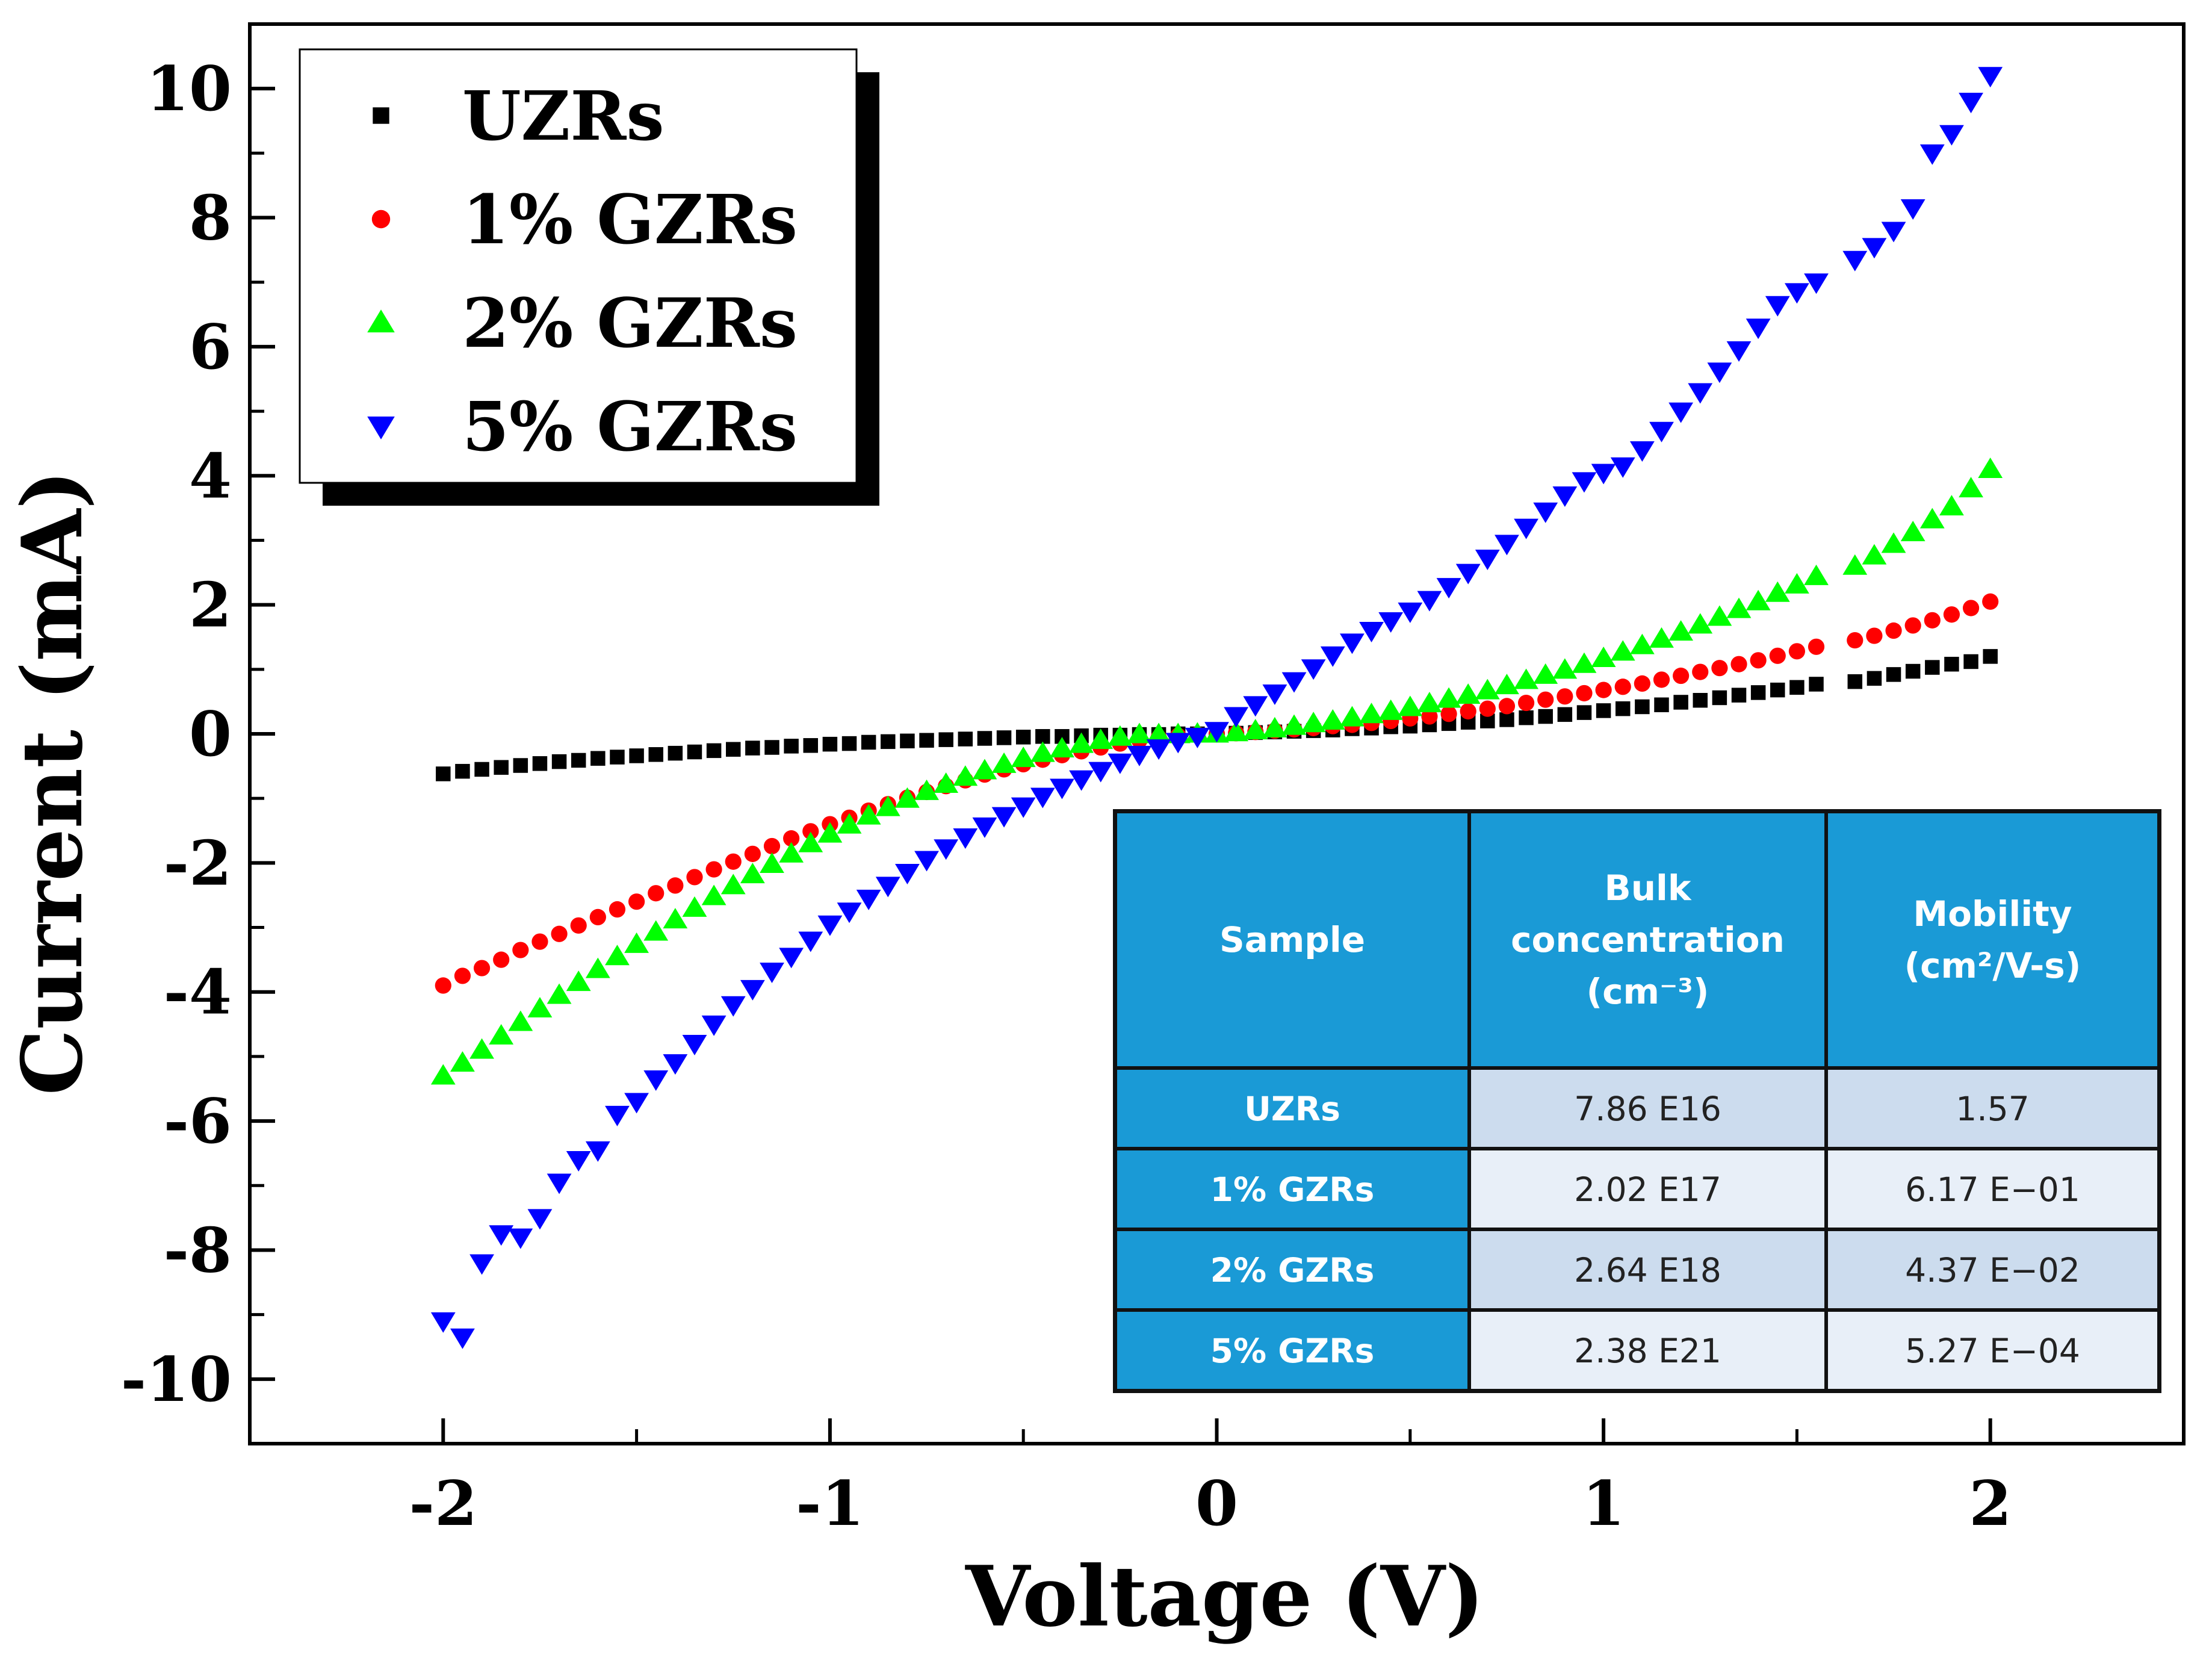 The width and height of the screenshot is (2212, 1667). Describe the element at coordinates (1647, 1189) in the screenshot. I see `table-cell-value: 2.02 E17` at that location.